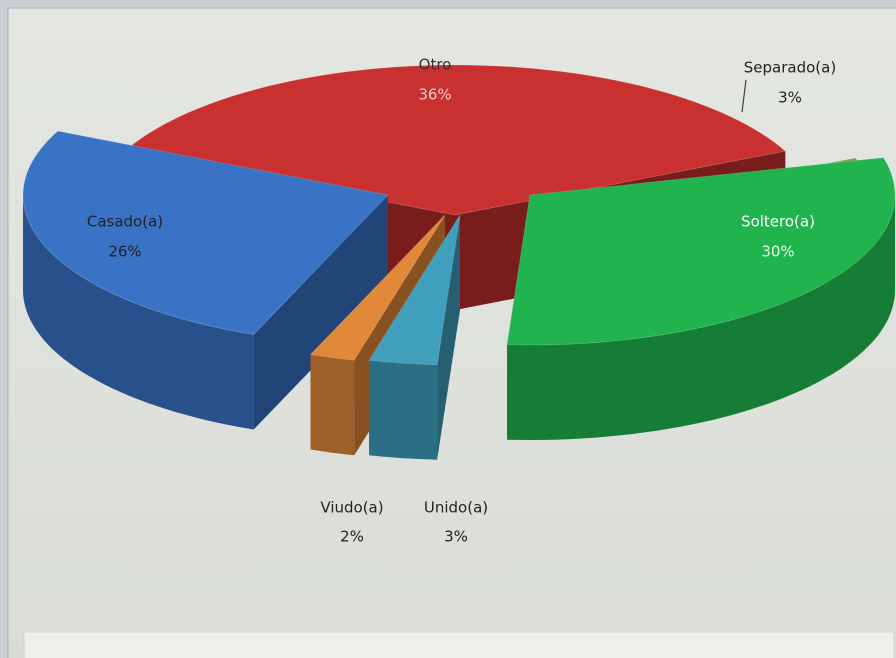 This screenshot has width=896, height=658. I want to click on slice-value-label: 30%, so click(777, 252).